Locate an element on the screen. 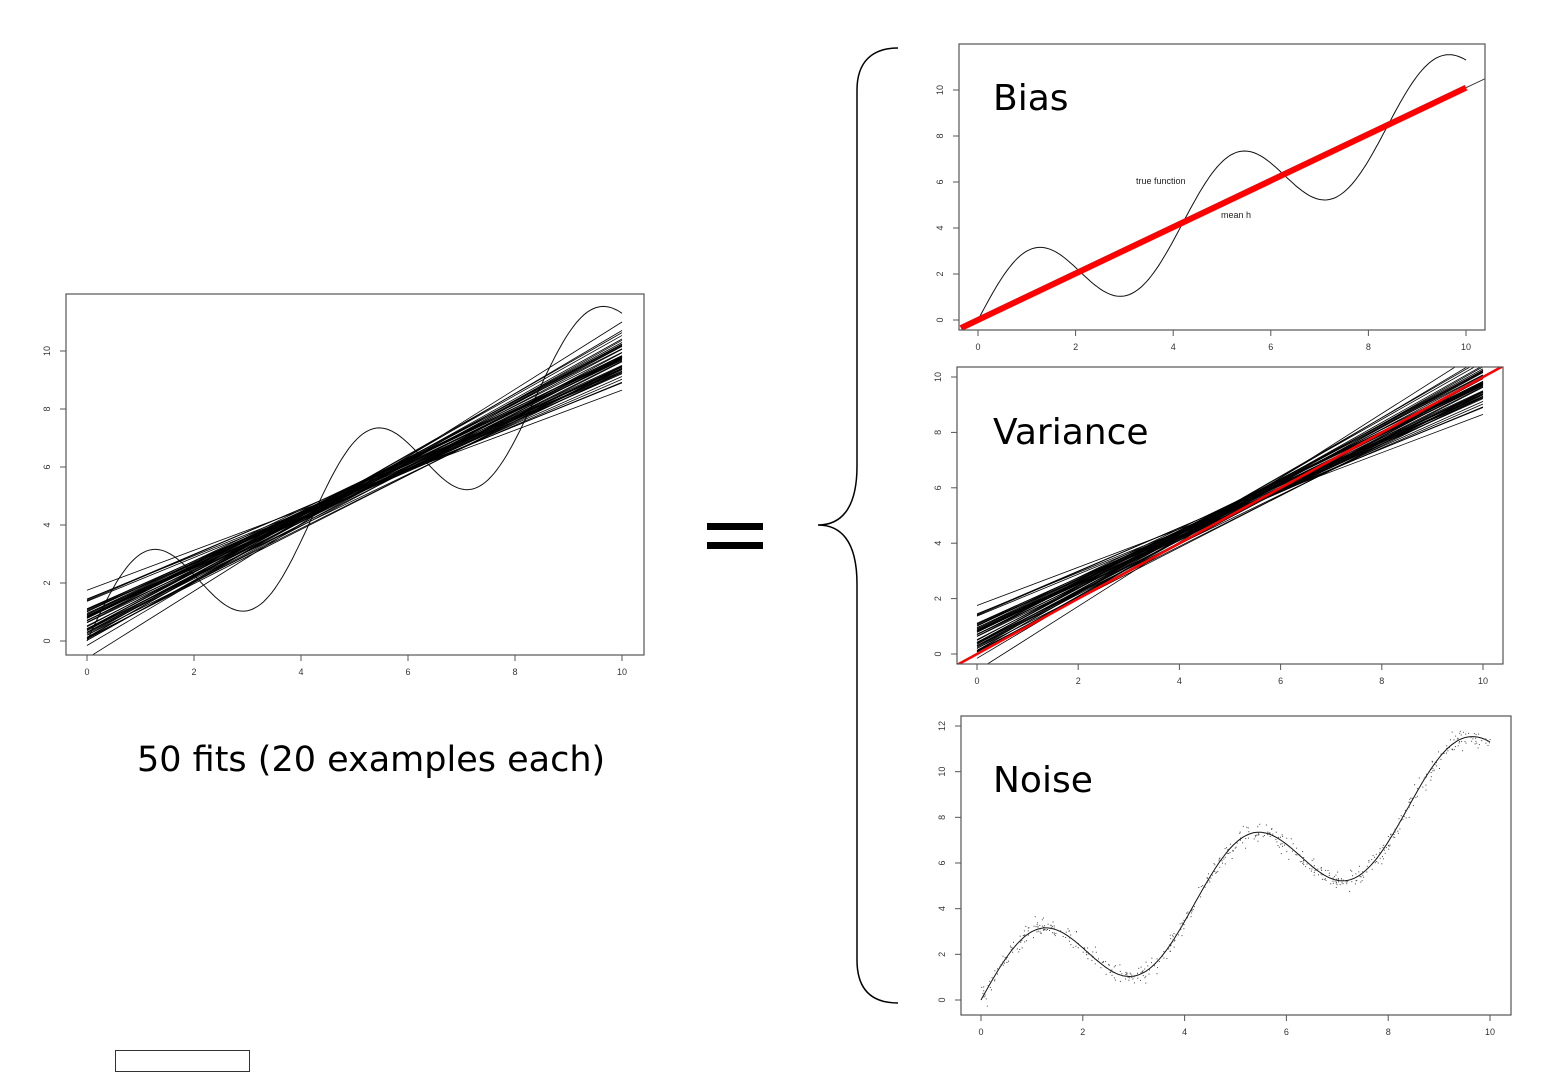 Image resolution: width=1548 pixels, height=1072 pixels. x-tick-label: 0 is located at coordinates (86, 672).